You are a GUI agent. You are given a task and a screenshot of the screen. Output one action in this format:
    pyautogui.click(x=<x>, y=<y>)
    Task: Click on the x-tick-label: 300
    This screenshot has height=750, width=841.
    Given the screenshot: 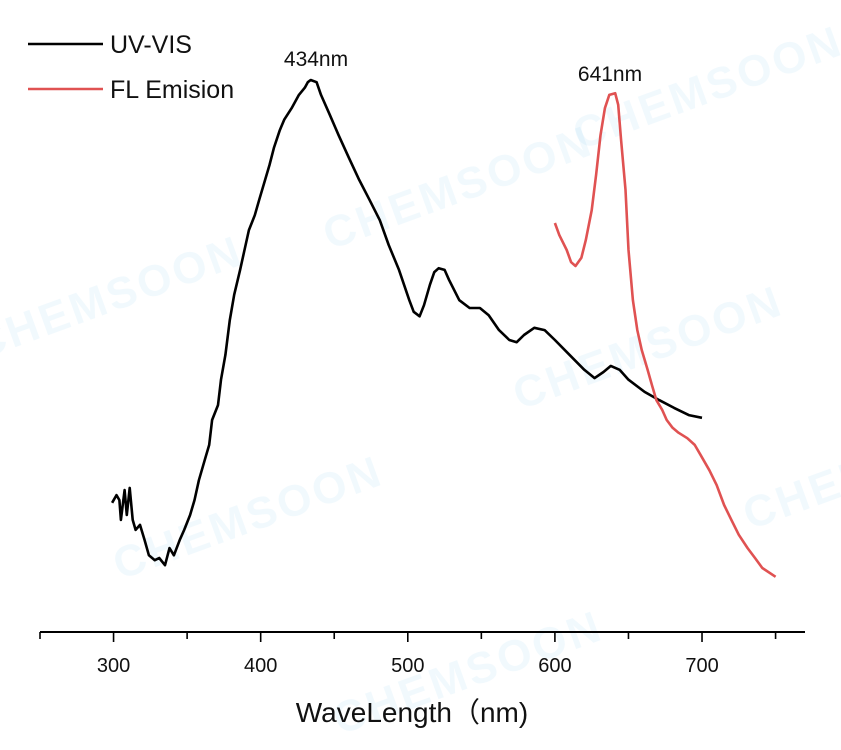 What is the action you would take?
    pyautogui.click(x=113, y=666)
    